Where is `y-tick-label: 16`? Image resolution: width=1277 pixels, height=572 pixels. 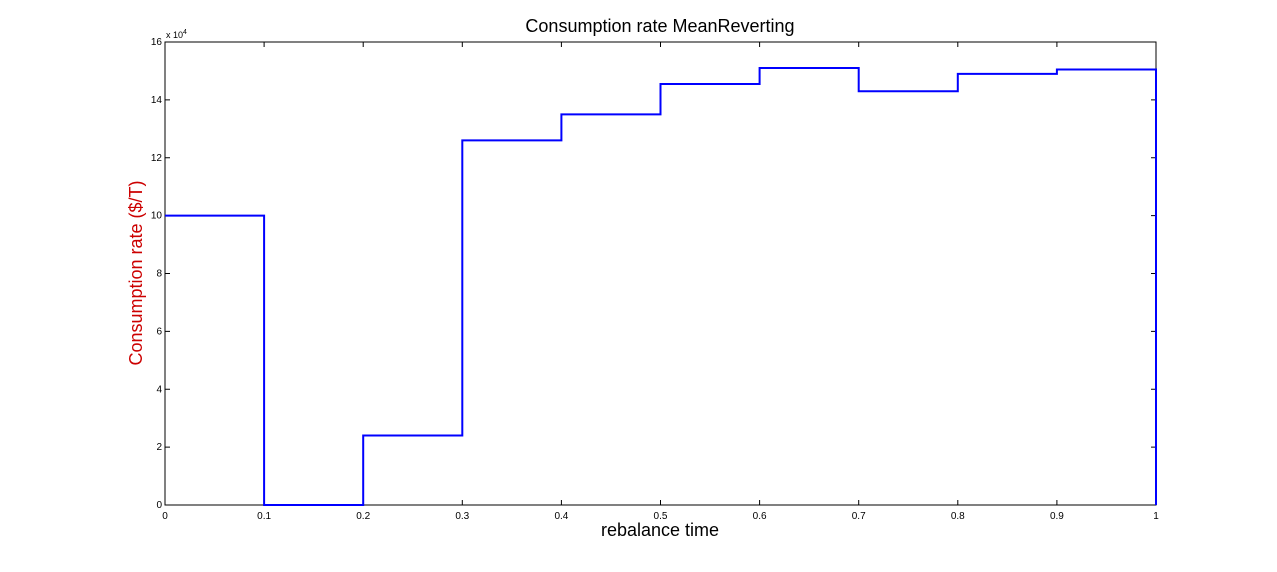 y-tick-label: 16 is located at coordinates (157, 42).